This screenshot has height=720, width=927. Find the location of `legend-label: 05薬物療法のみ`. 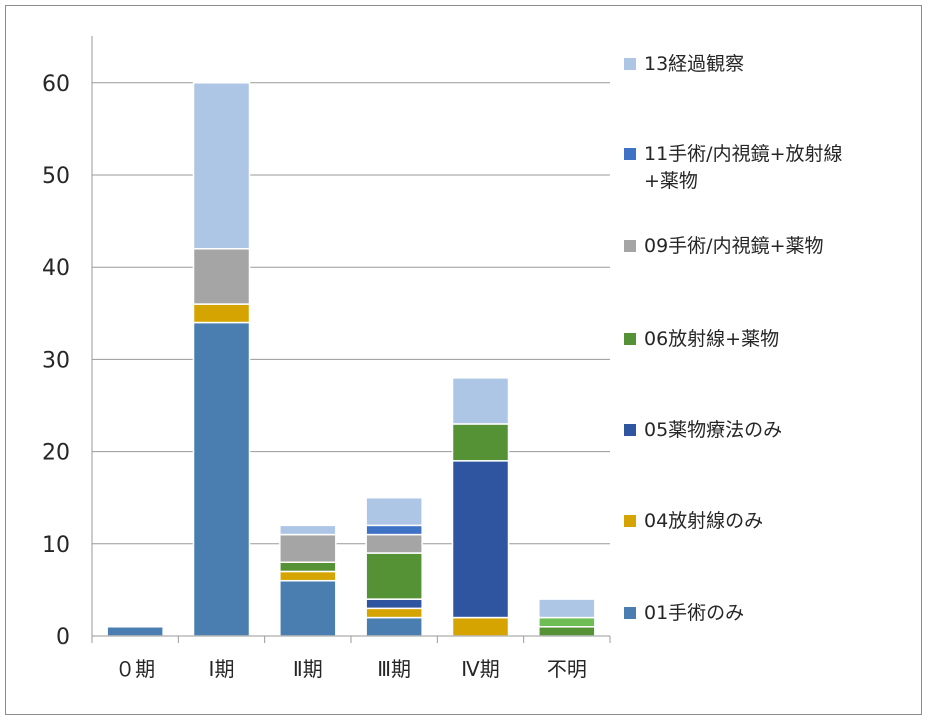

legend-label: 05薬物療法のみ is located at coordinates (713, 430).